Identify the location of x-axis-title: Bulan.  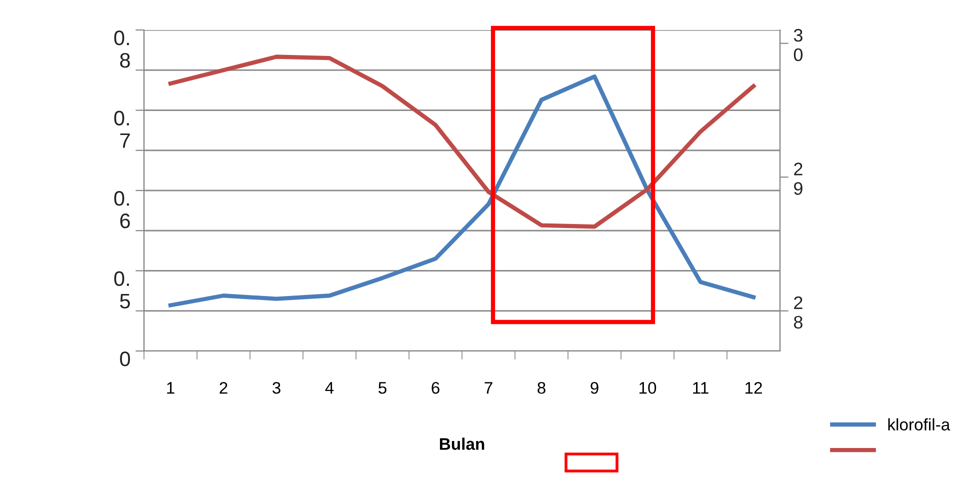
(462, 444).